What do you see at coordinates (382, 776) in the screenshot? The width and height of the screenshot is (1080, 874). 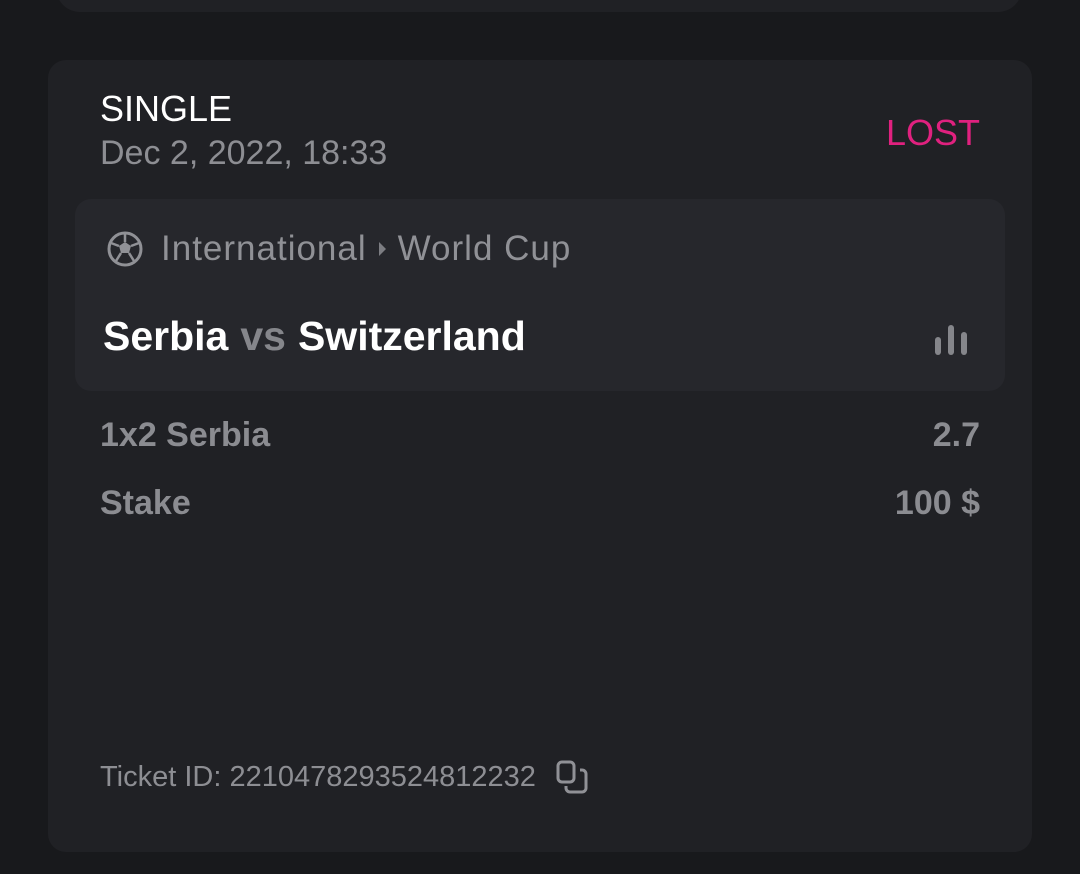 I see `ticket-id-value: 2210478293524812232` at bounding box center [382, 776].